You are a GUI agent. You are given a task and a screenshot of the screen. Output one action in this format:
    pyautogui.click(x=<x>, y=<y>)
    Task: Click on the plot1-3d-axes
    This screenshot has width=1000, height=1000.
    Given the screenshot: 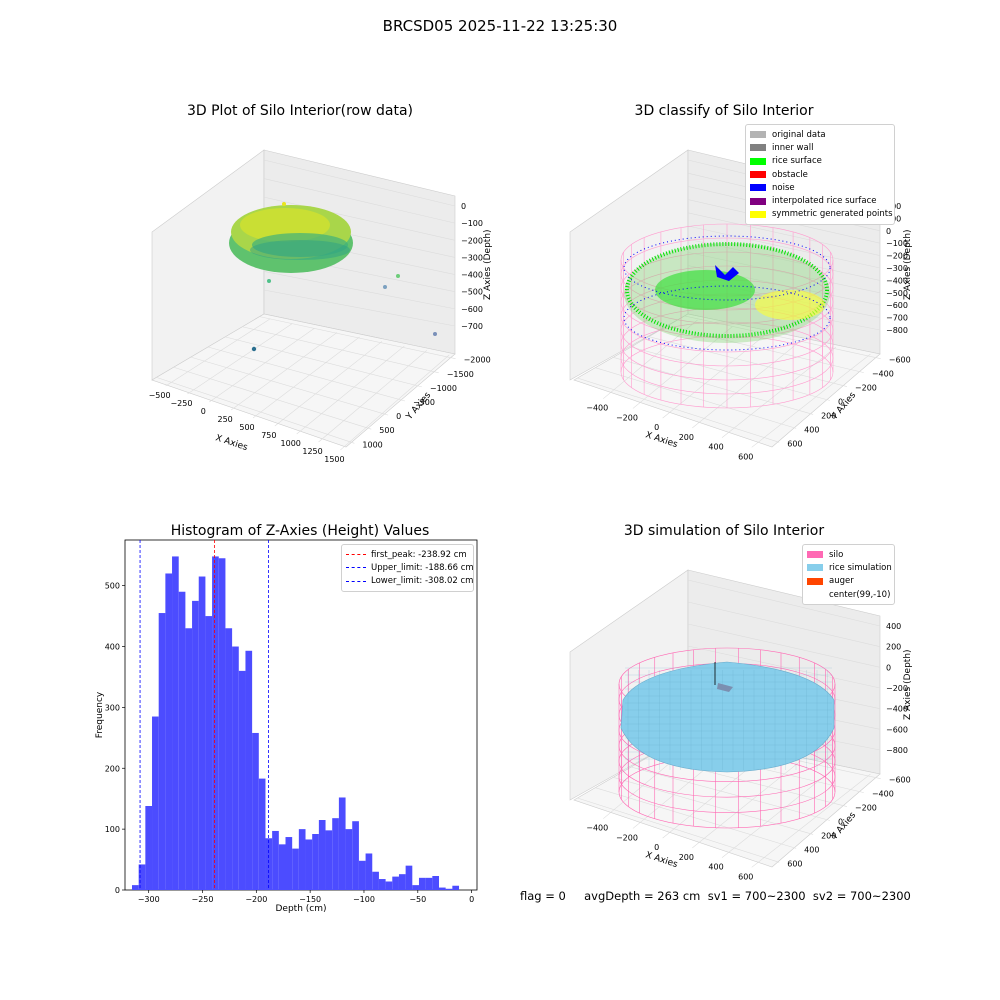 What is the action you would take?
    pyautogui.click(x=303, y=300)
    